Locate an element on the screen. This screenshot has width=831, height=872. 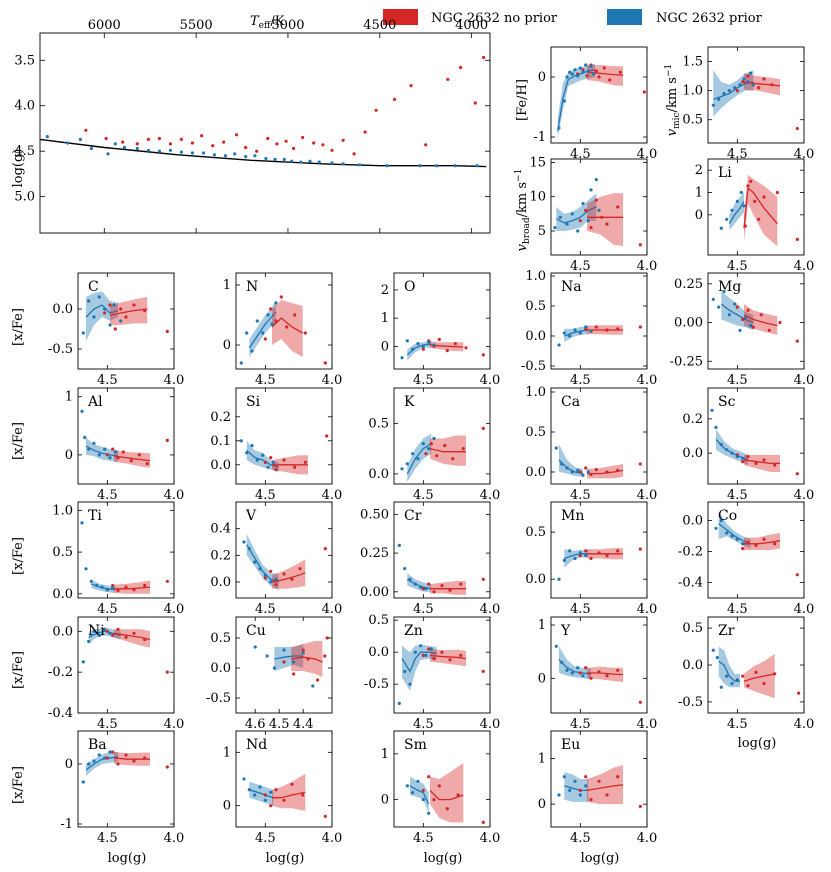
y-tick-label: 1 is located at coordinates (385, 318).